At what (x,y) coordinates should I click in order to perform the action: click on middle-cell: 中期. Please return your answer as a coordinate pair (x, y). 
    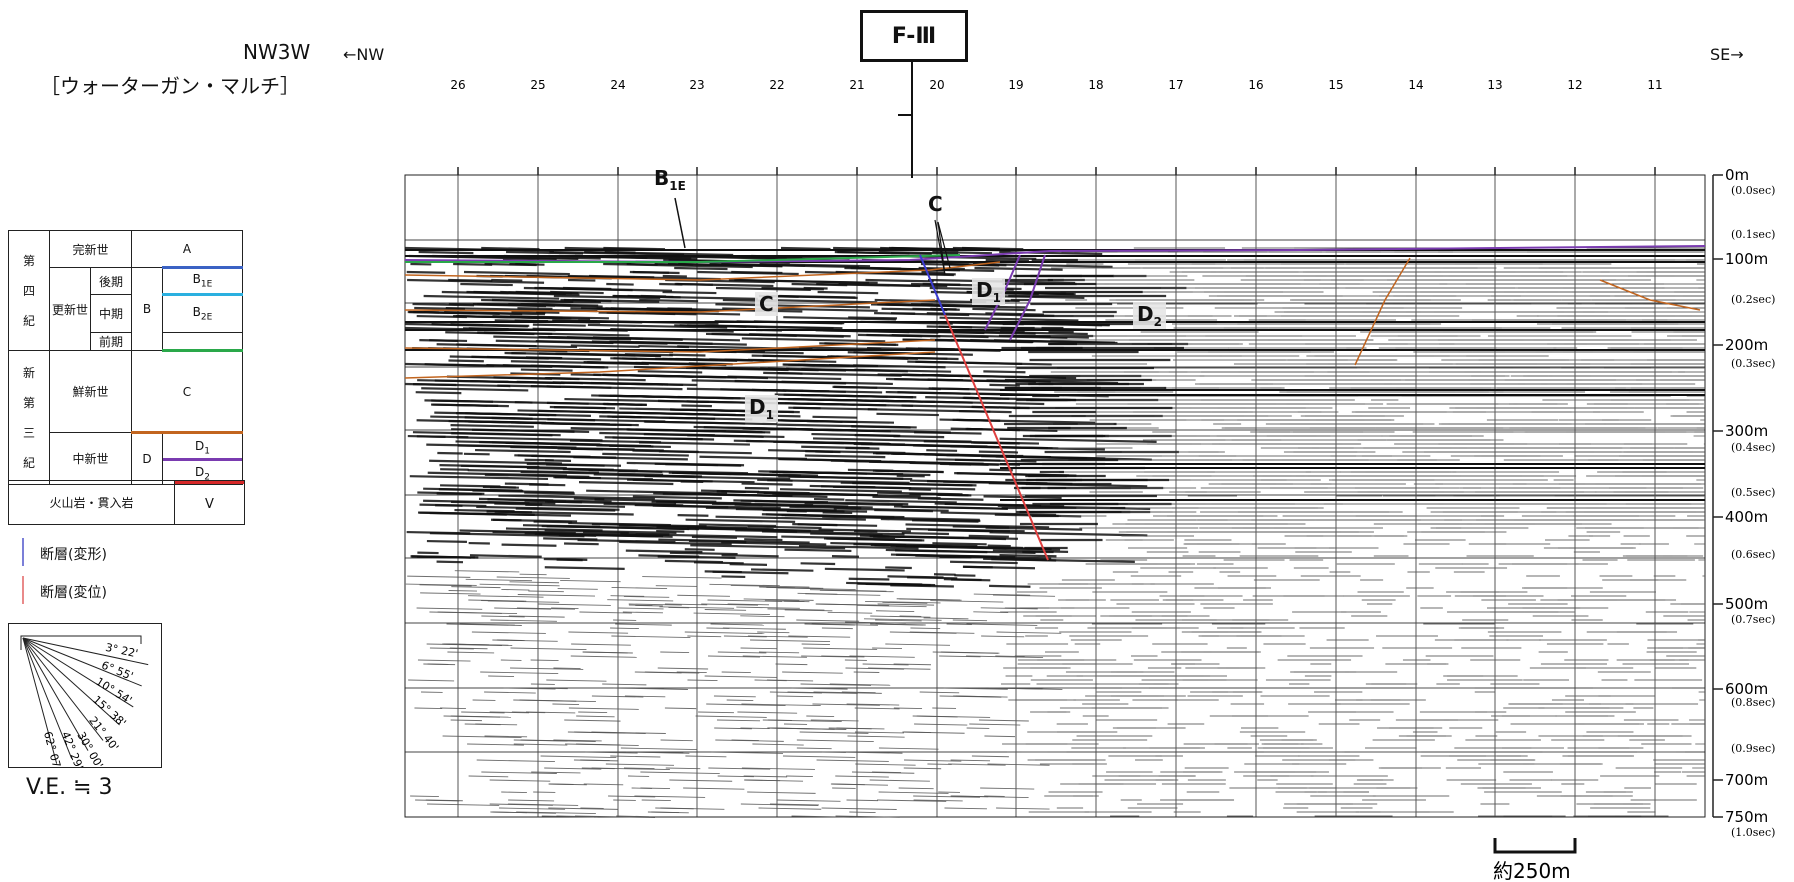
    Looking at the image, I should click on (111, 313).